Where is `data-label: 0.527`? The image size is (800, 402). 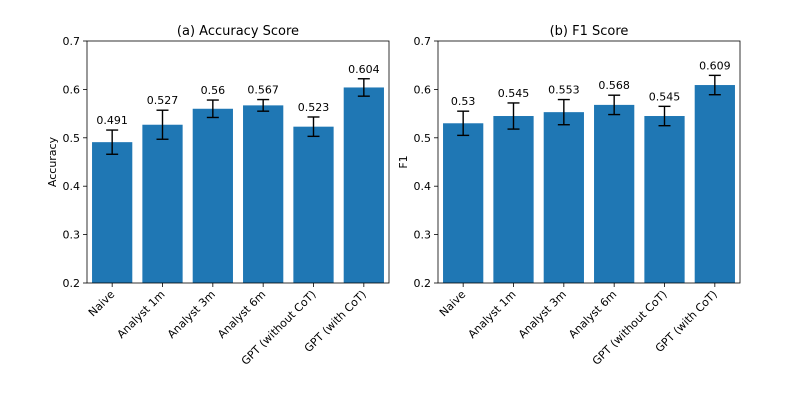 data-label: 0.527 is located at coordinates (163, 100).